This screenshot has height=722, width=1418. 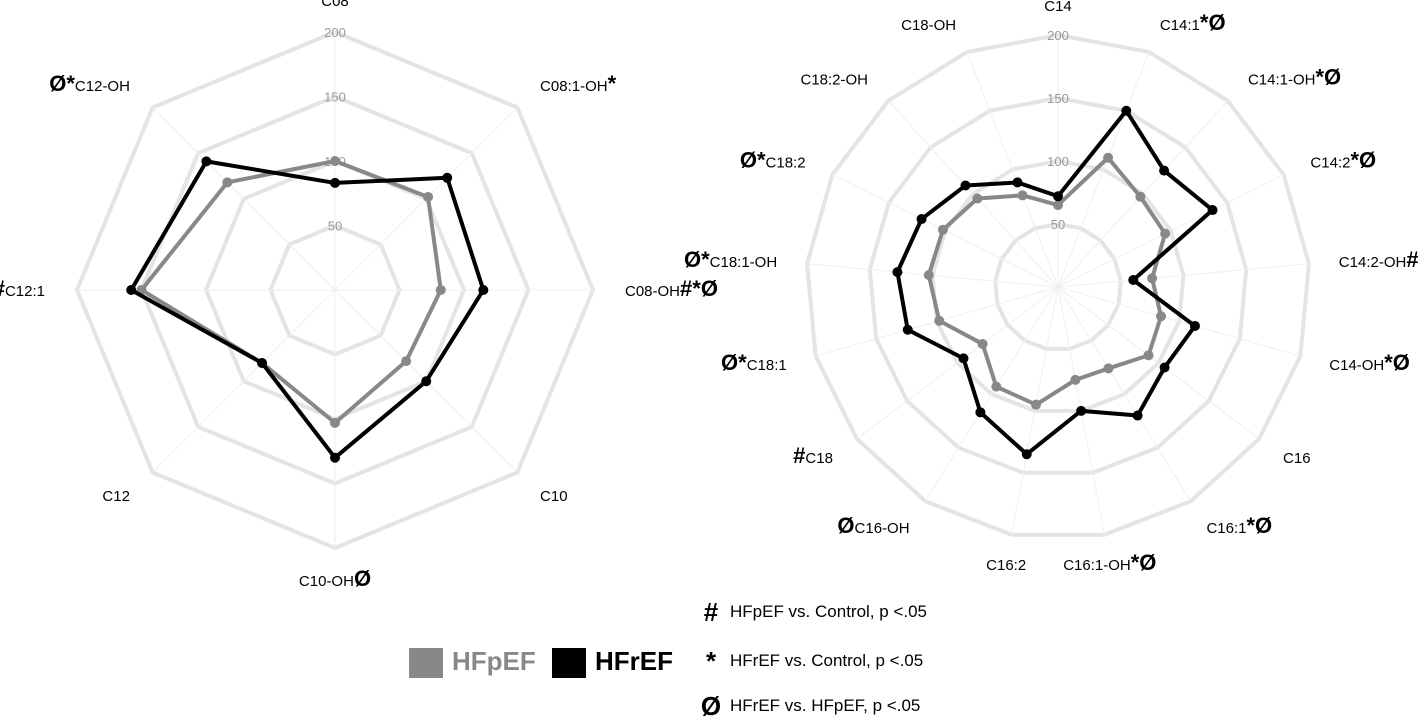 I want to click on category-label: C14:2-OH#Ø, so click(x=1378, y=259).